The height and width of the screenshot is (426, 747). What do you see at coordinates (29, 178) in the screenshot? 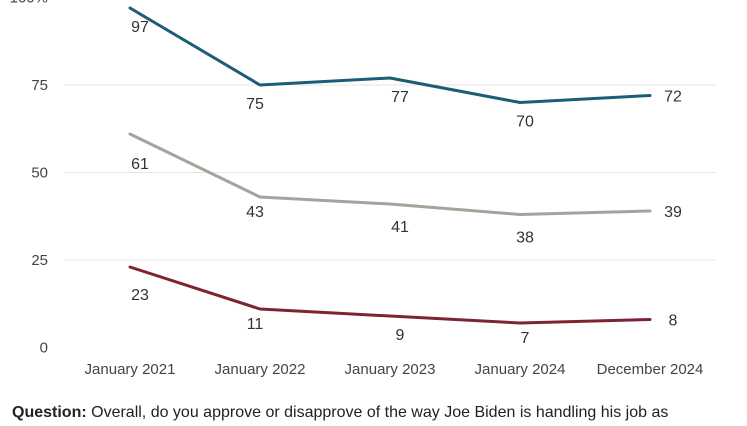
I see `y-axis: 0 25 50 75 100%` at bounding box center [29, 178].